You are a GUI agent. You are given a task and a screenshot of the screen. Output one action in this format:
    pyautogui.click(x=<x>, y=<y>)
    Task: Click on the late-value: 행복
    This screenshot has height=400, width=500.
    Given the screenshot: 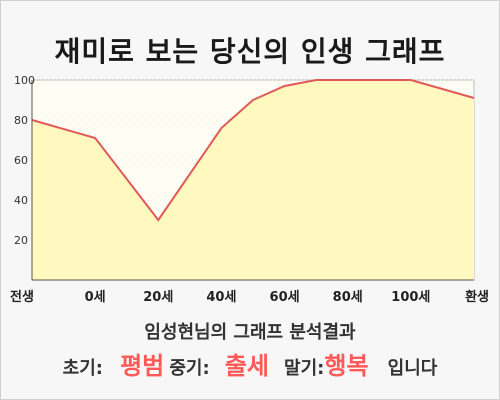 What is the action you would take?
    pyautogui.click(x=346, y=366)
    